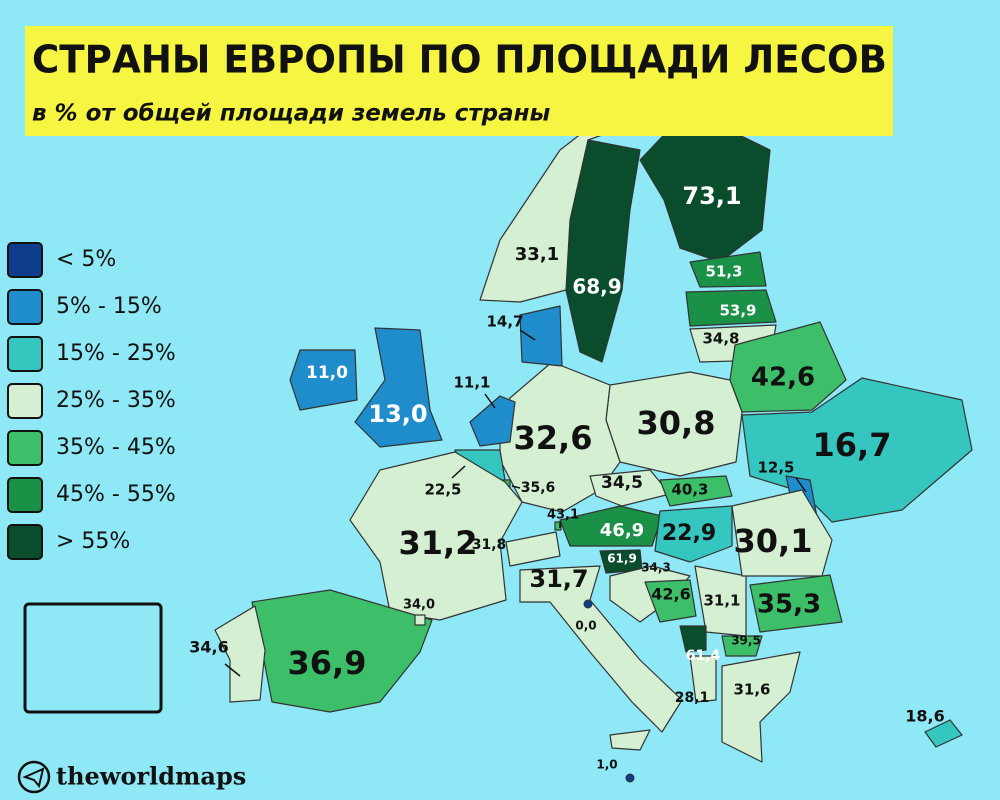  Describe the element at coordinates (852, 445) in the screenshot. I see `country-label: 16,7` at that location.